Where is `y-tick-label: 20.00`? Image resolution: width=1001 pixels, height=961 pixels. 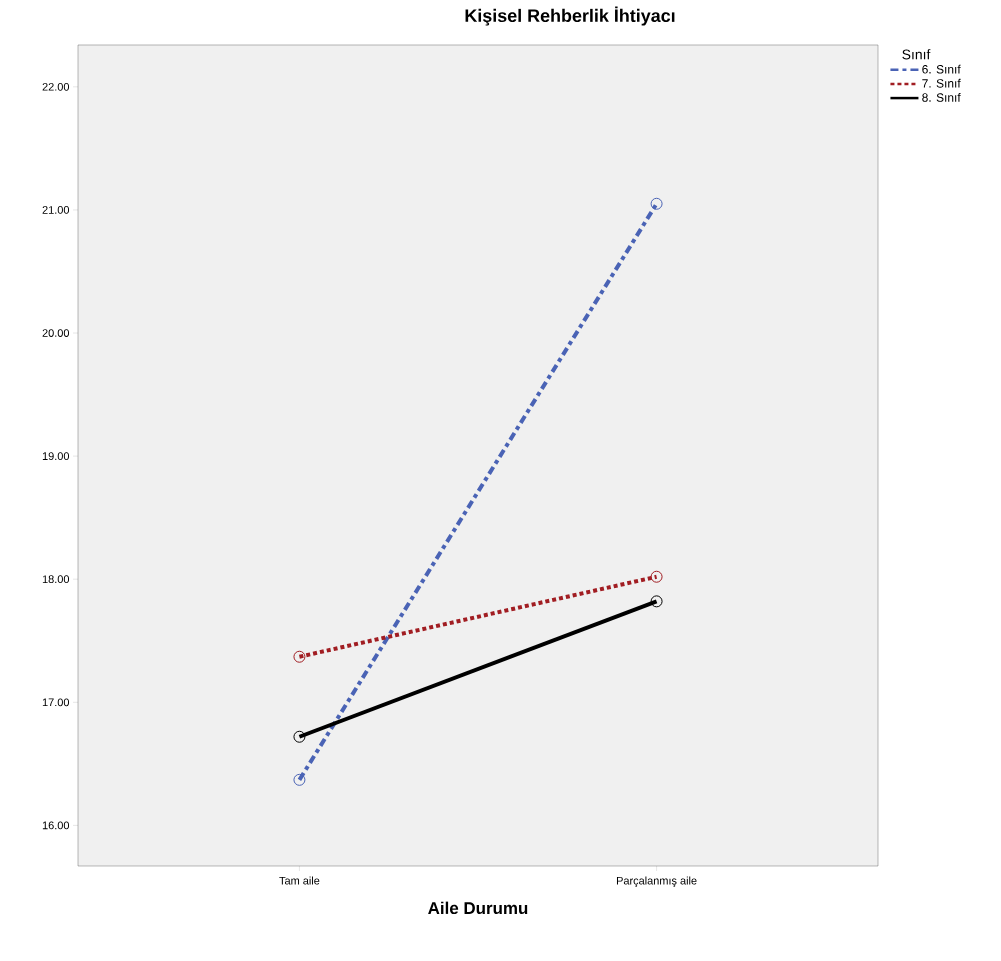
y-tick-label: 20.00 is located at coordinates (56, 333).